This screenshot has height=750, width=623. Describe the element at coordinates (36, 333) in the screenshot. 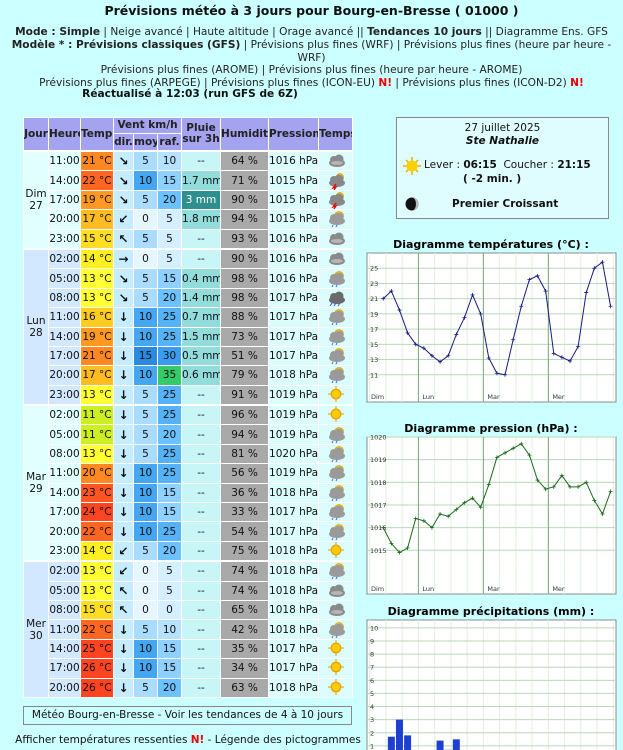

I see `day-date: 28` at that location.